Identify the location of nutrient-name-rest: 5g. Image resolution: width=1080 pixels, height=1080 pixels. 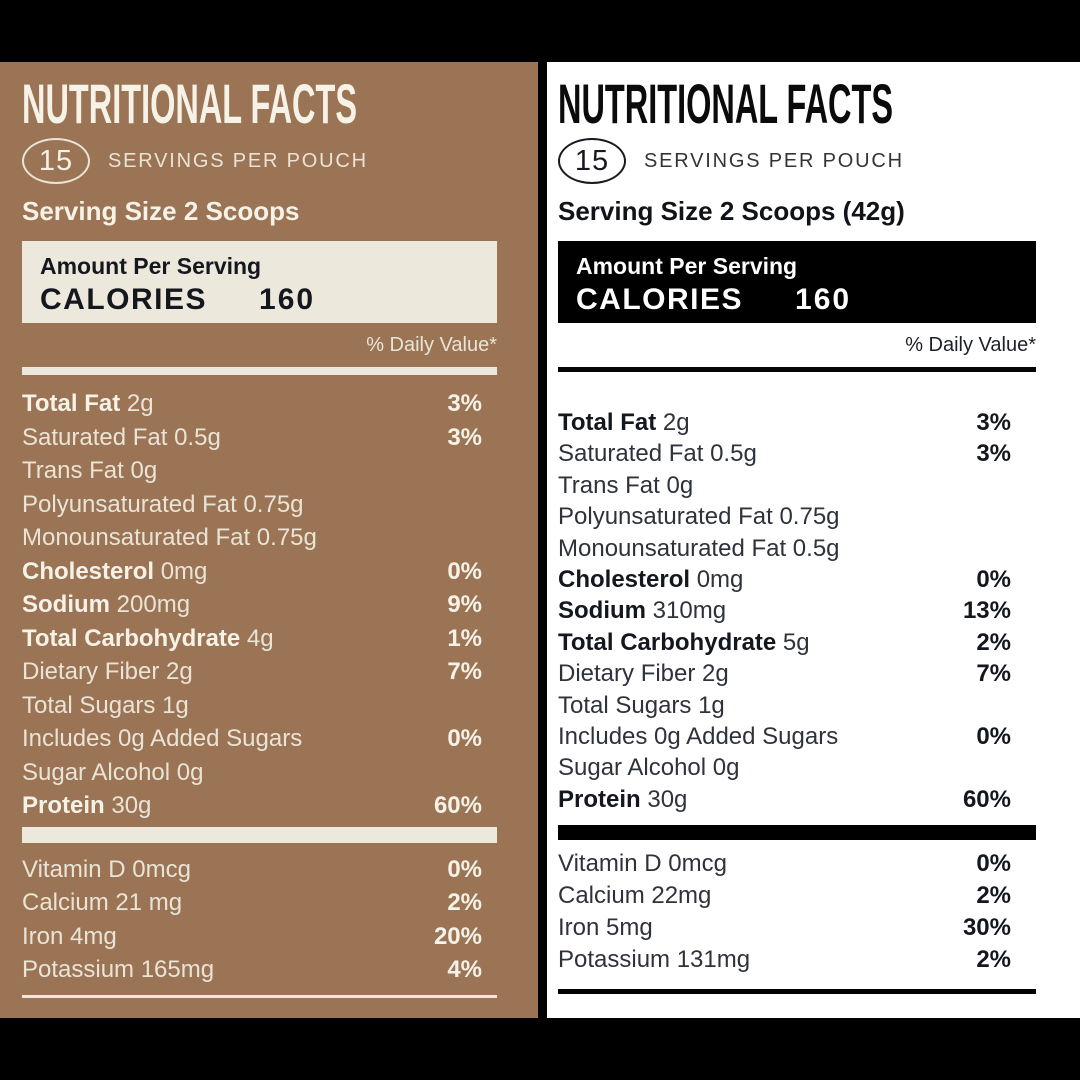
(793, 642).